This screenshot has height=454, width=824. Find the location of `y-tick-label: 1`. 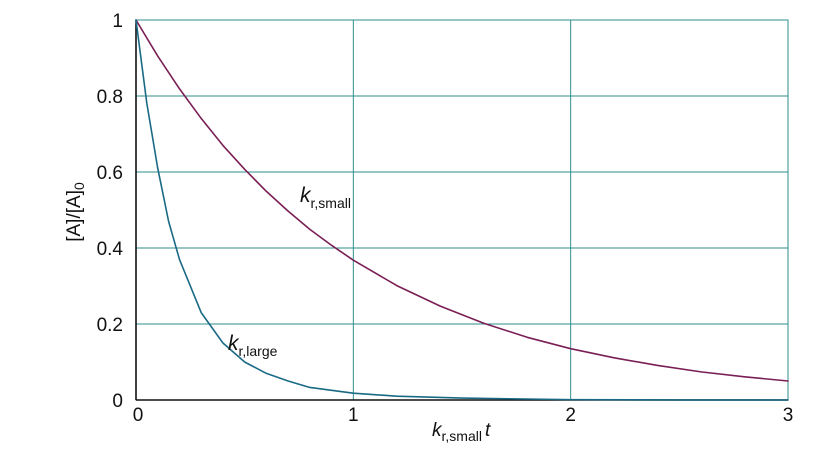

y-tick-label: 1 is located at coordinates (117, 21).